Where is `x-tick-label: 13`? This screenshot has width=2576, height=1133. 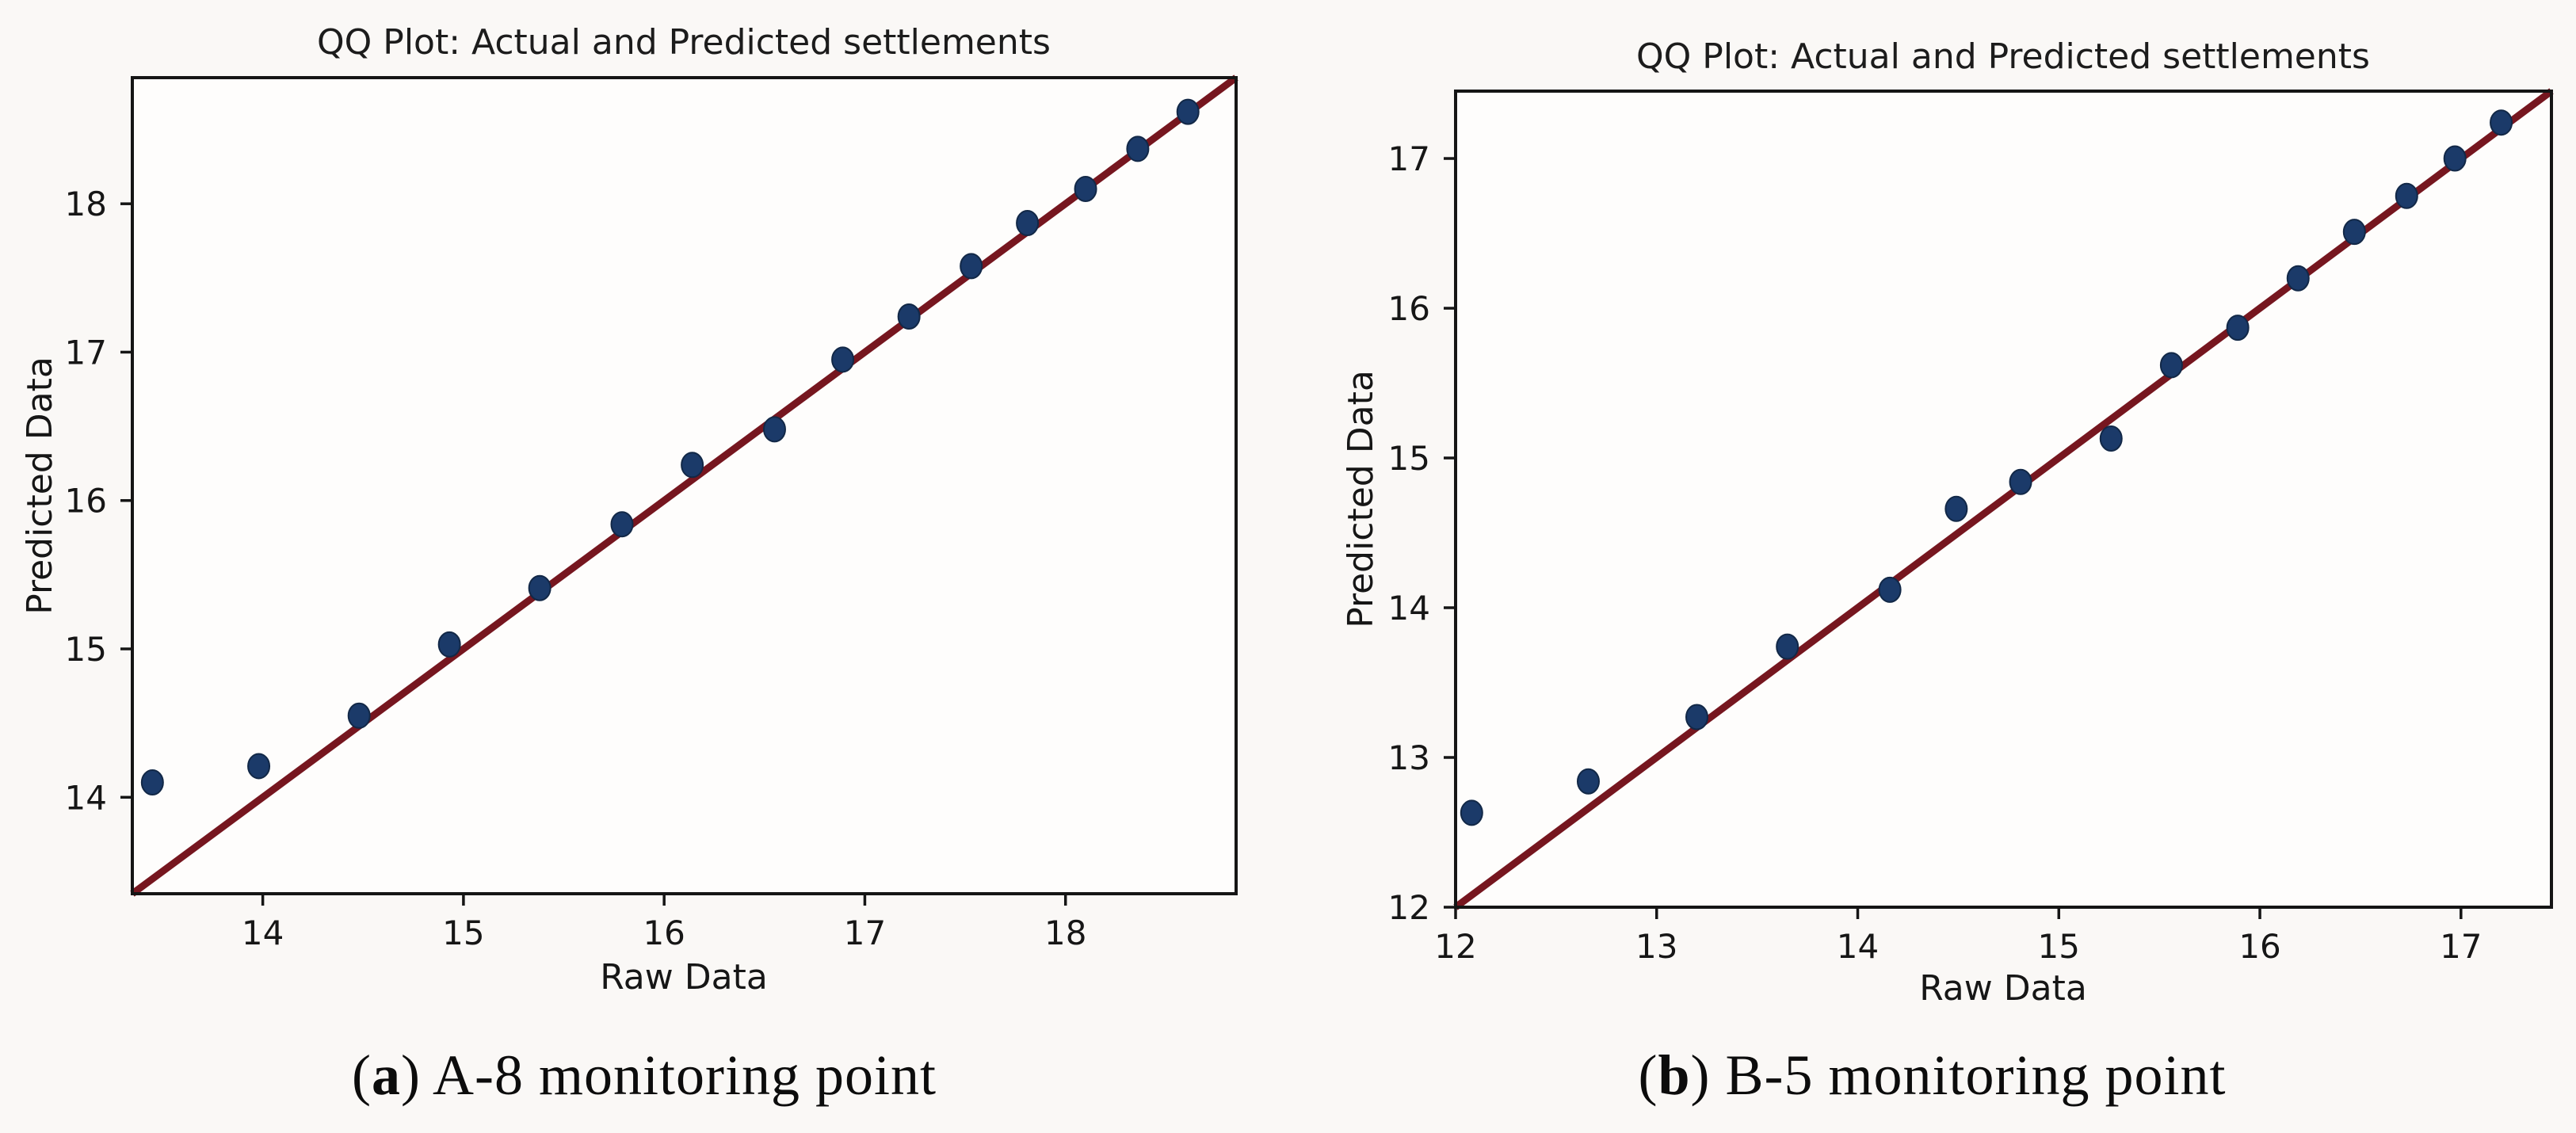 x-tick-label: 13 is located at coordinates (1656, 946).